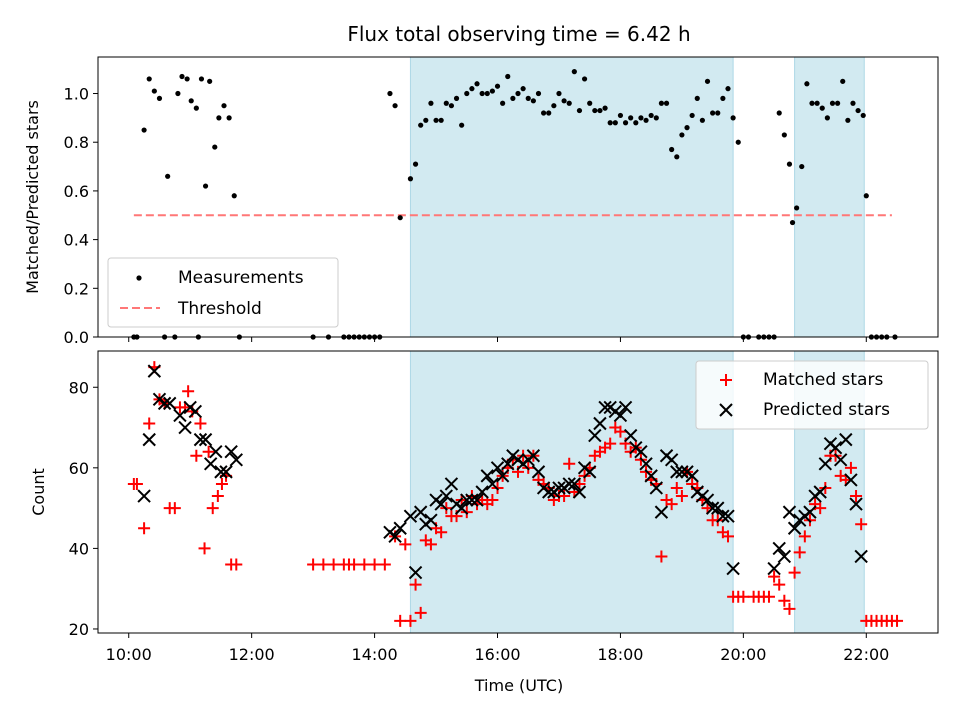  Describe the element at coordinates (518, 685) in the screenshot. I see `x-axis-label: Time (UTC)` at that location.